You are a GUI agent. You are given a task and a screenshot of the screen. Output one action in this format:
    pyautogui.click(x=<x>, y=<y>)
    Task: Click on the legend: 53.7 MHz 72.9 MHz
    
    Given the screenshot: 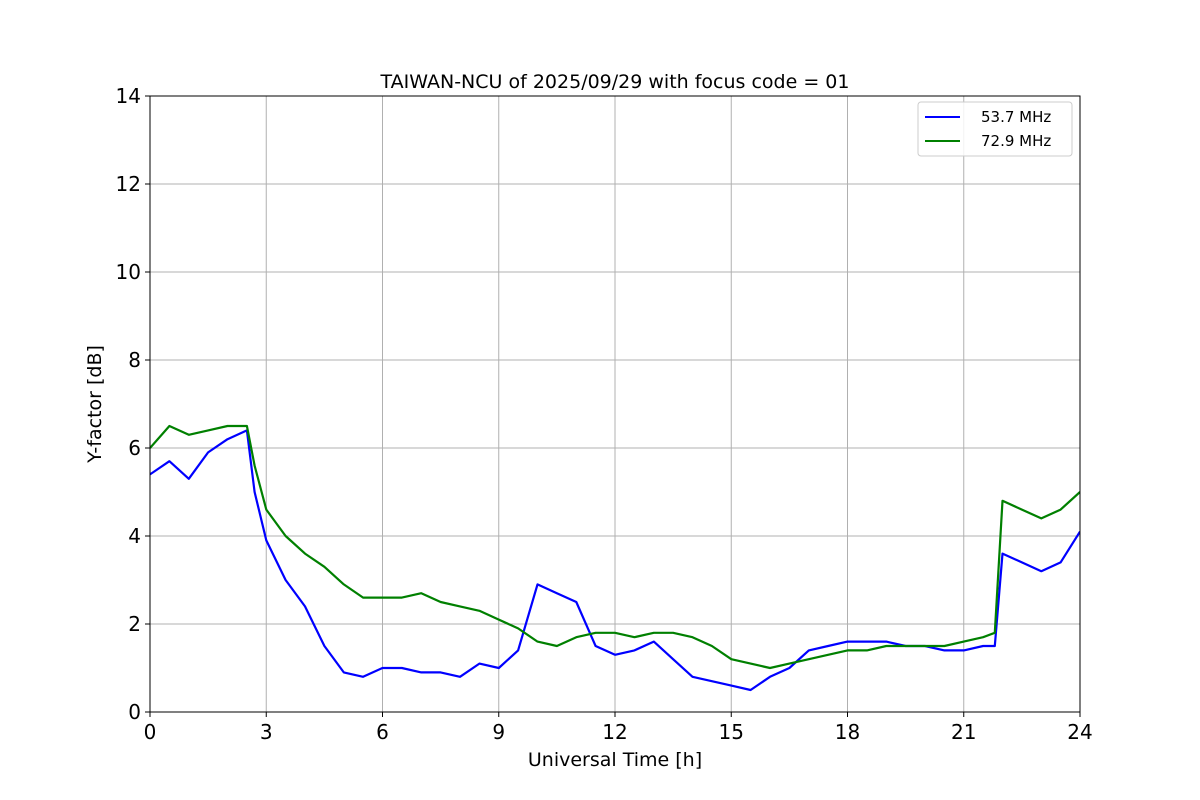 What is the action you would take?
    pyautogui.click(x=995, y=129)
    